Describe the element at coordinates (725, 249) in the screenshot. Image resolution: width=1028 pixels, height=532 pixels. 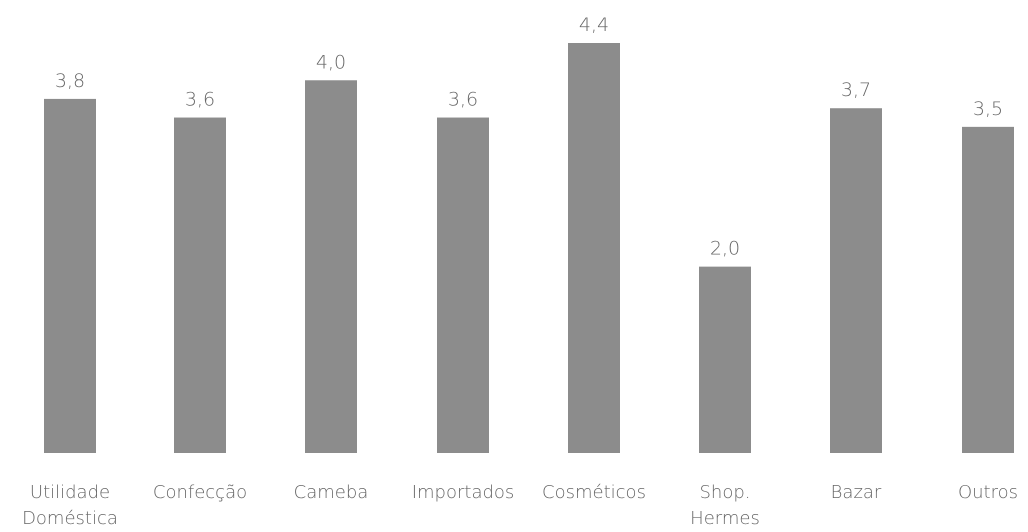
I see `data-label: 2,0` at that location.